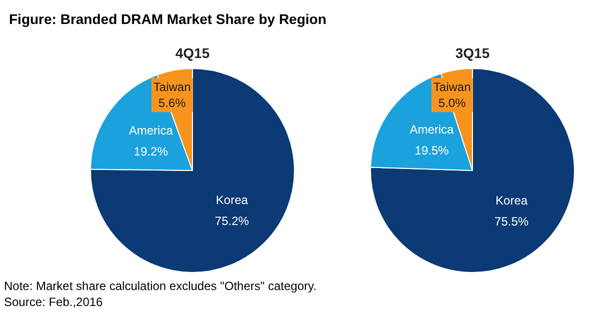  I want to click on data-label: 75.5%, so click(511, 221).